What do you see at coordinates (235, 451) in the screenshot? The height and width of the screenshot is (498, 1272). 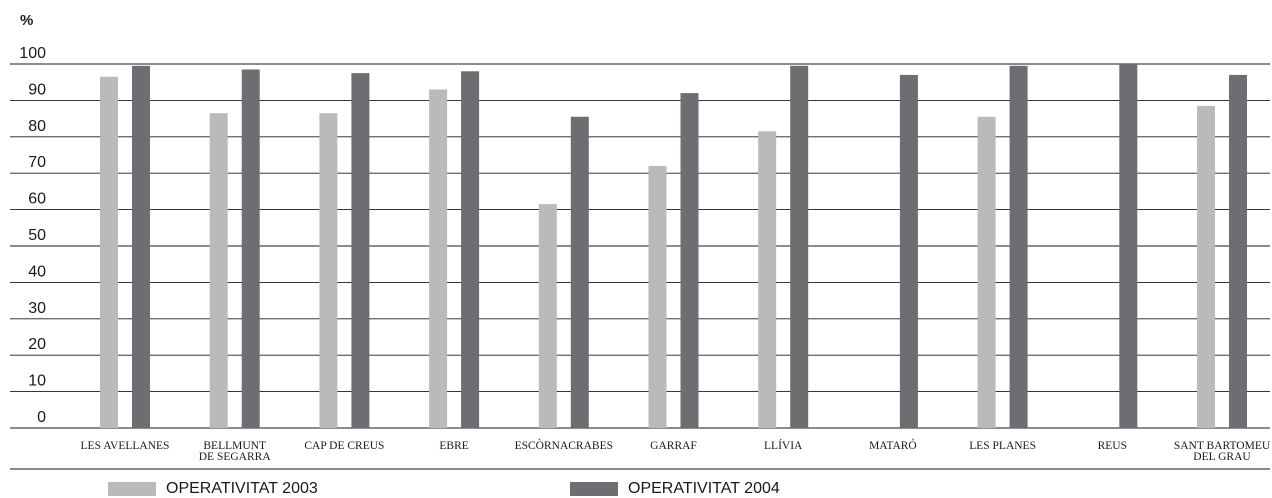 I see `x-tick-label: BELLMUNT DE SEGARRA` at bounding box center [235, 451].